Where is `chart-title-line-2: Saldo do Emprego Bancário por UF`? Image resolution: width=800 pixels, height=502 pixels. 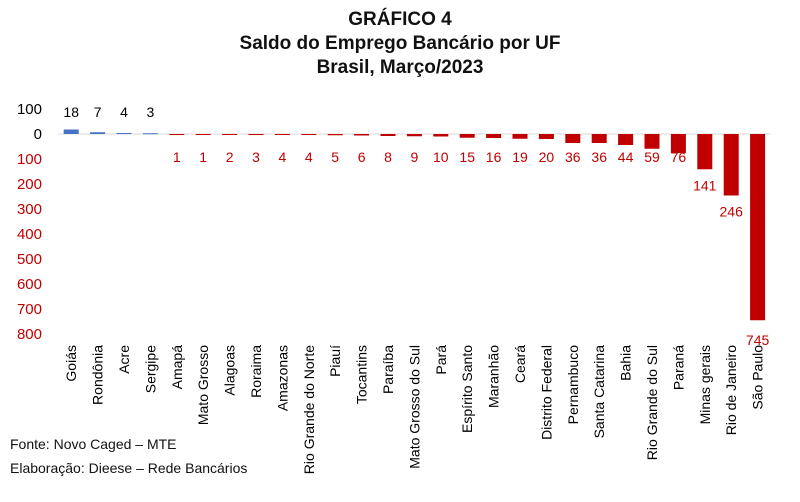
chart-title-line-2: Saldo do Emprego Bancário por UF is located at coordinates (400, 43).